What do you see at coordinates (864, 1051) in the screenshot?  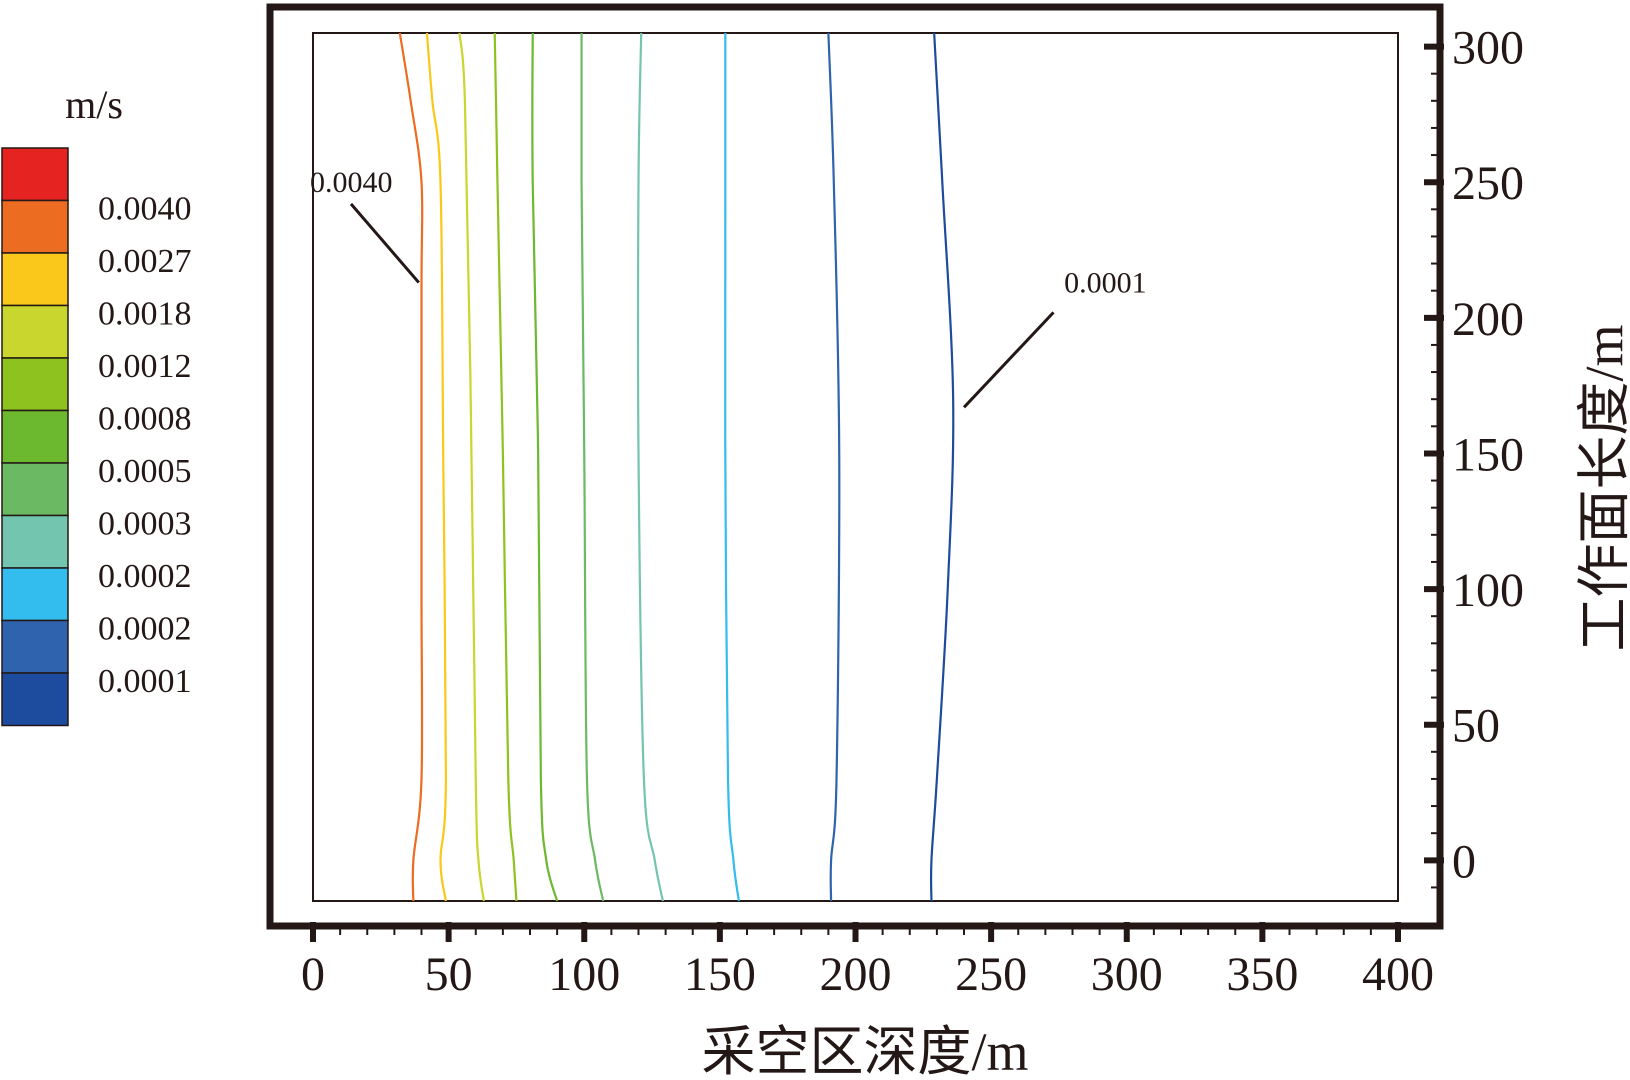 I see `x-axis-title: 采空区深度/m` at bounding box center [864, 1051].